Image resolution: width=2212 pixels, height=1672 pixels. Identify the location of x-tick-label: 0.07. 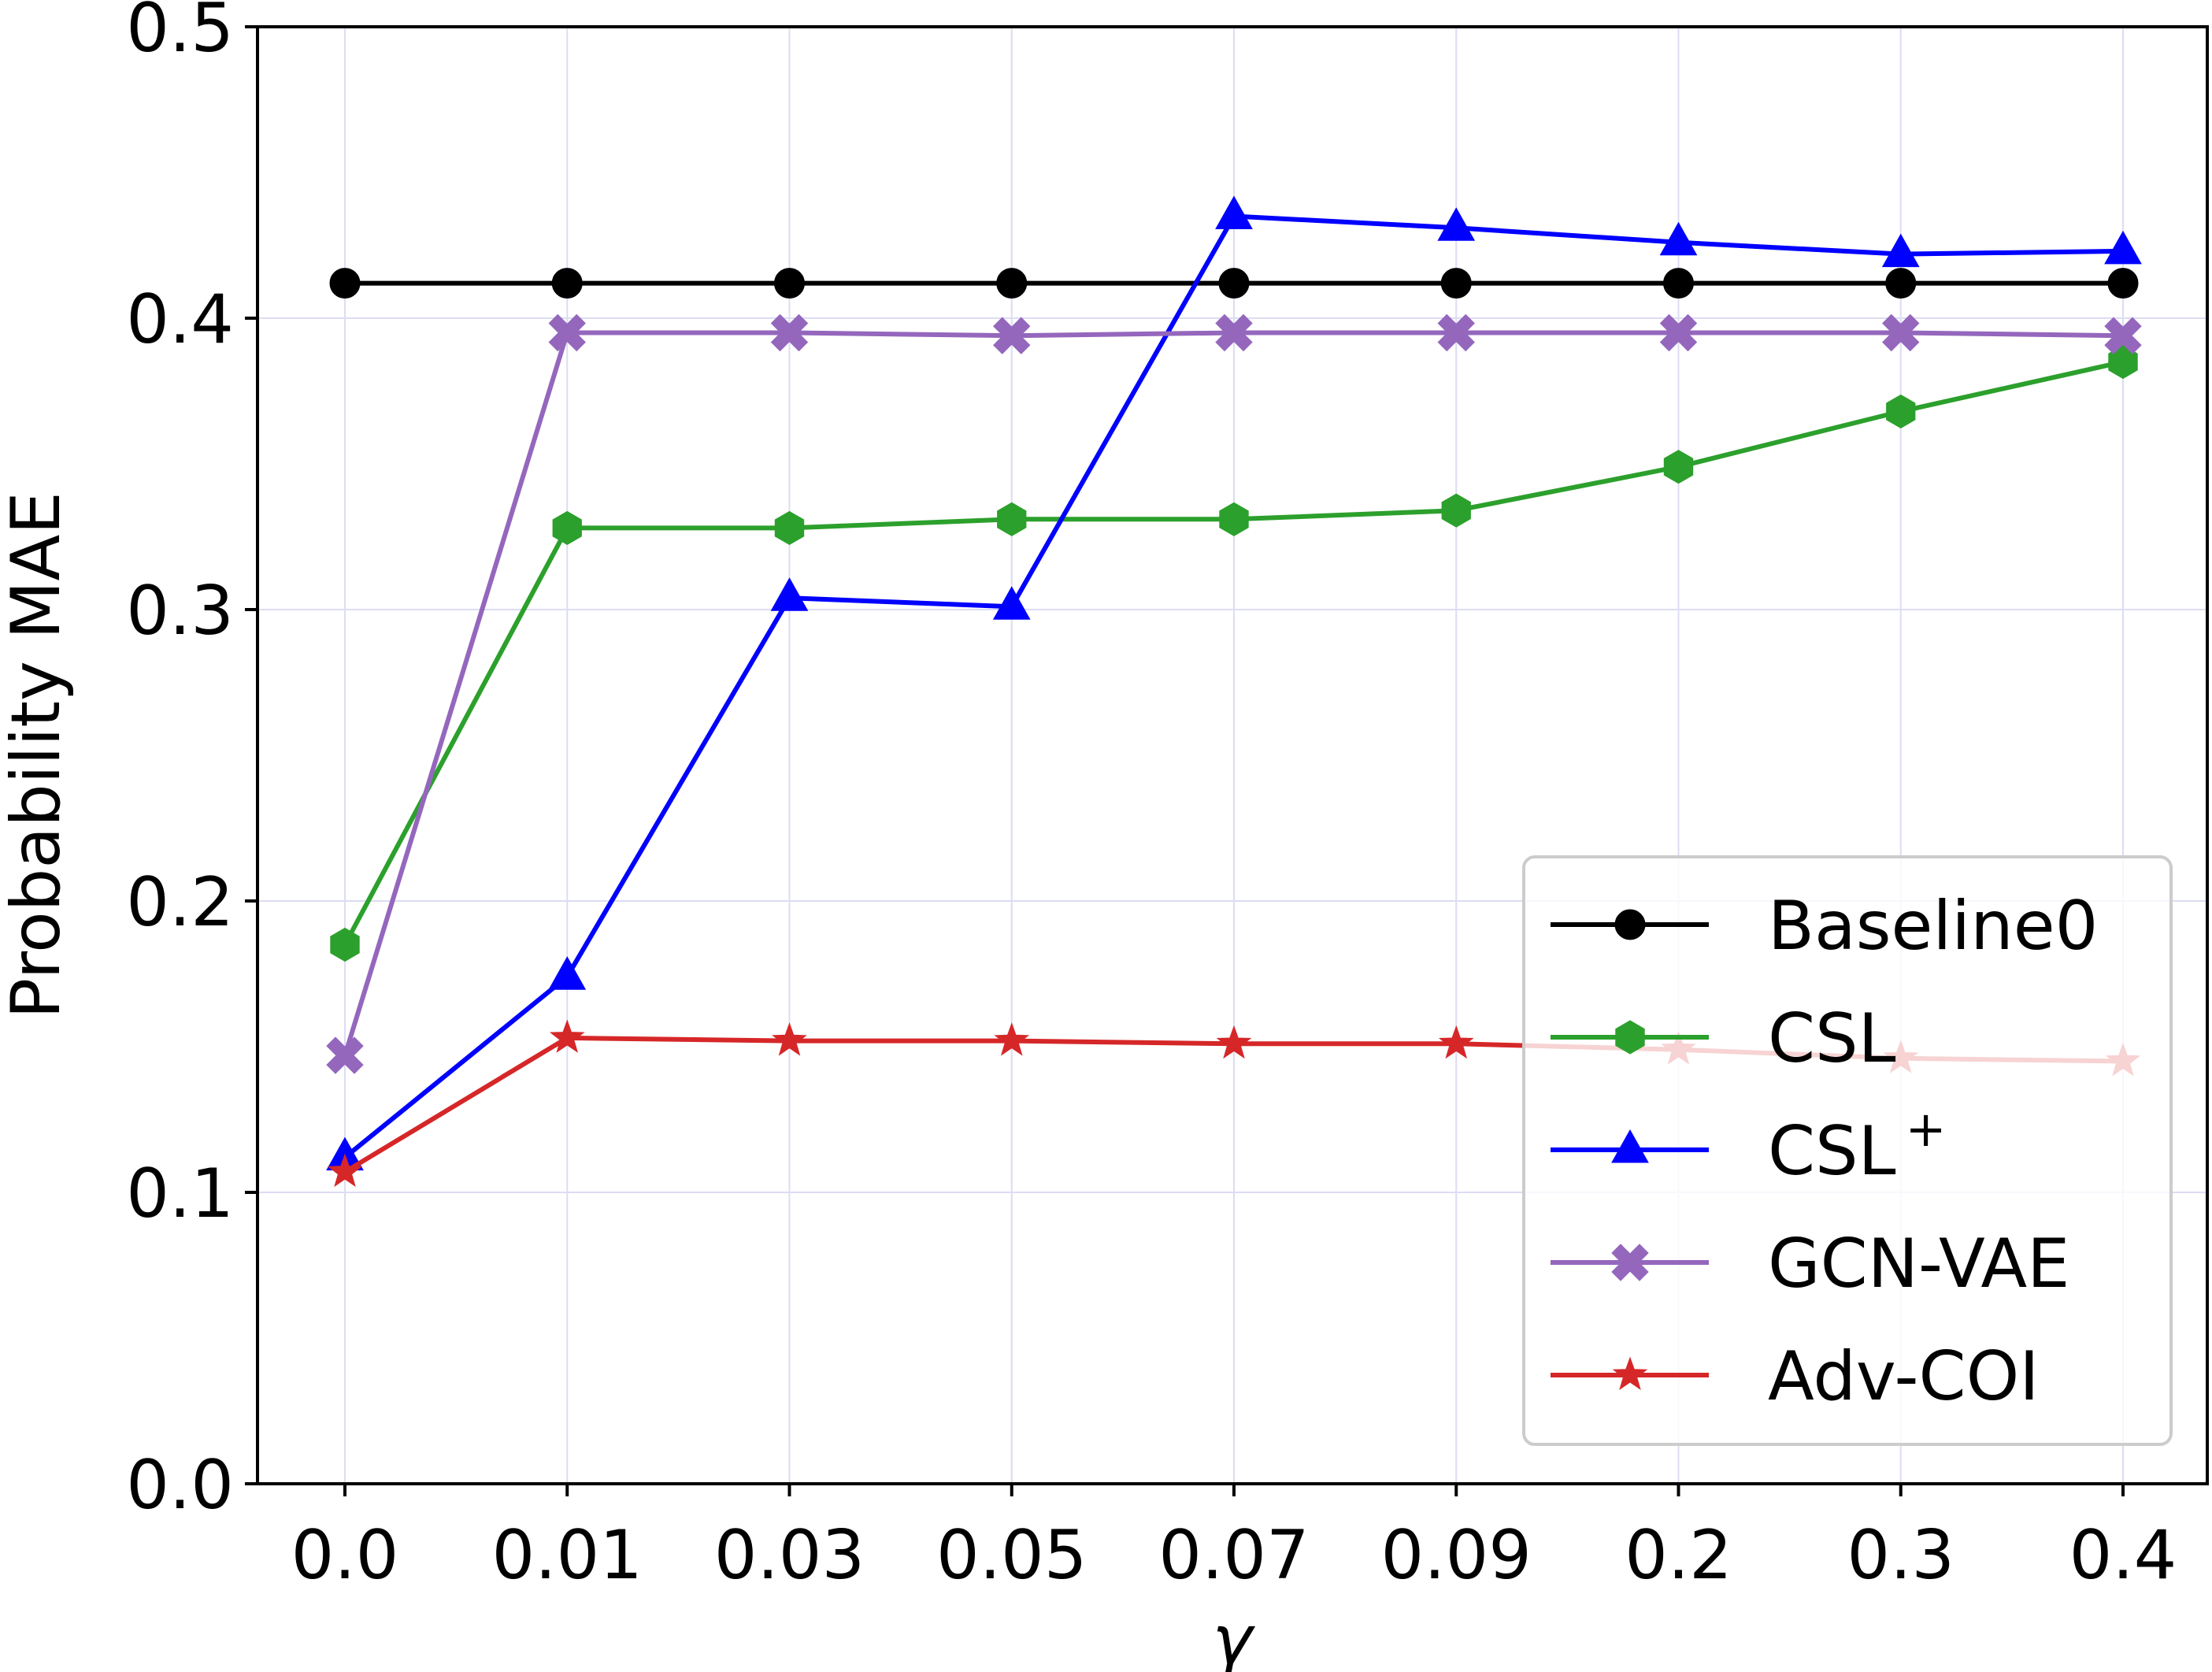
(1233, 1555).